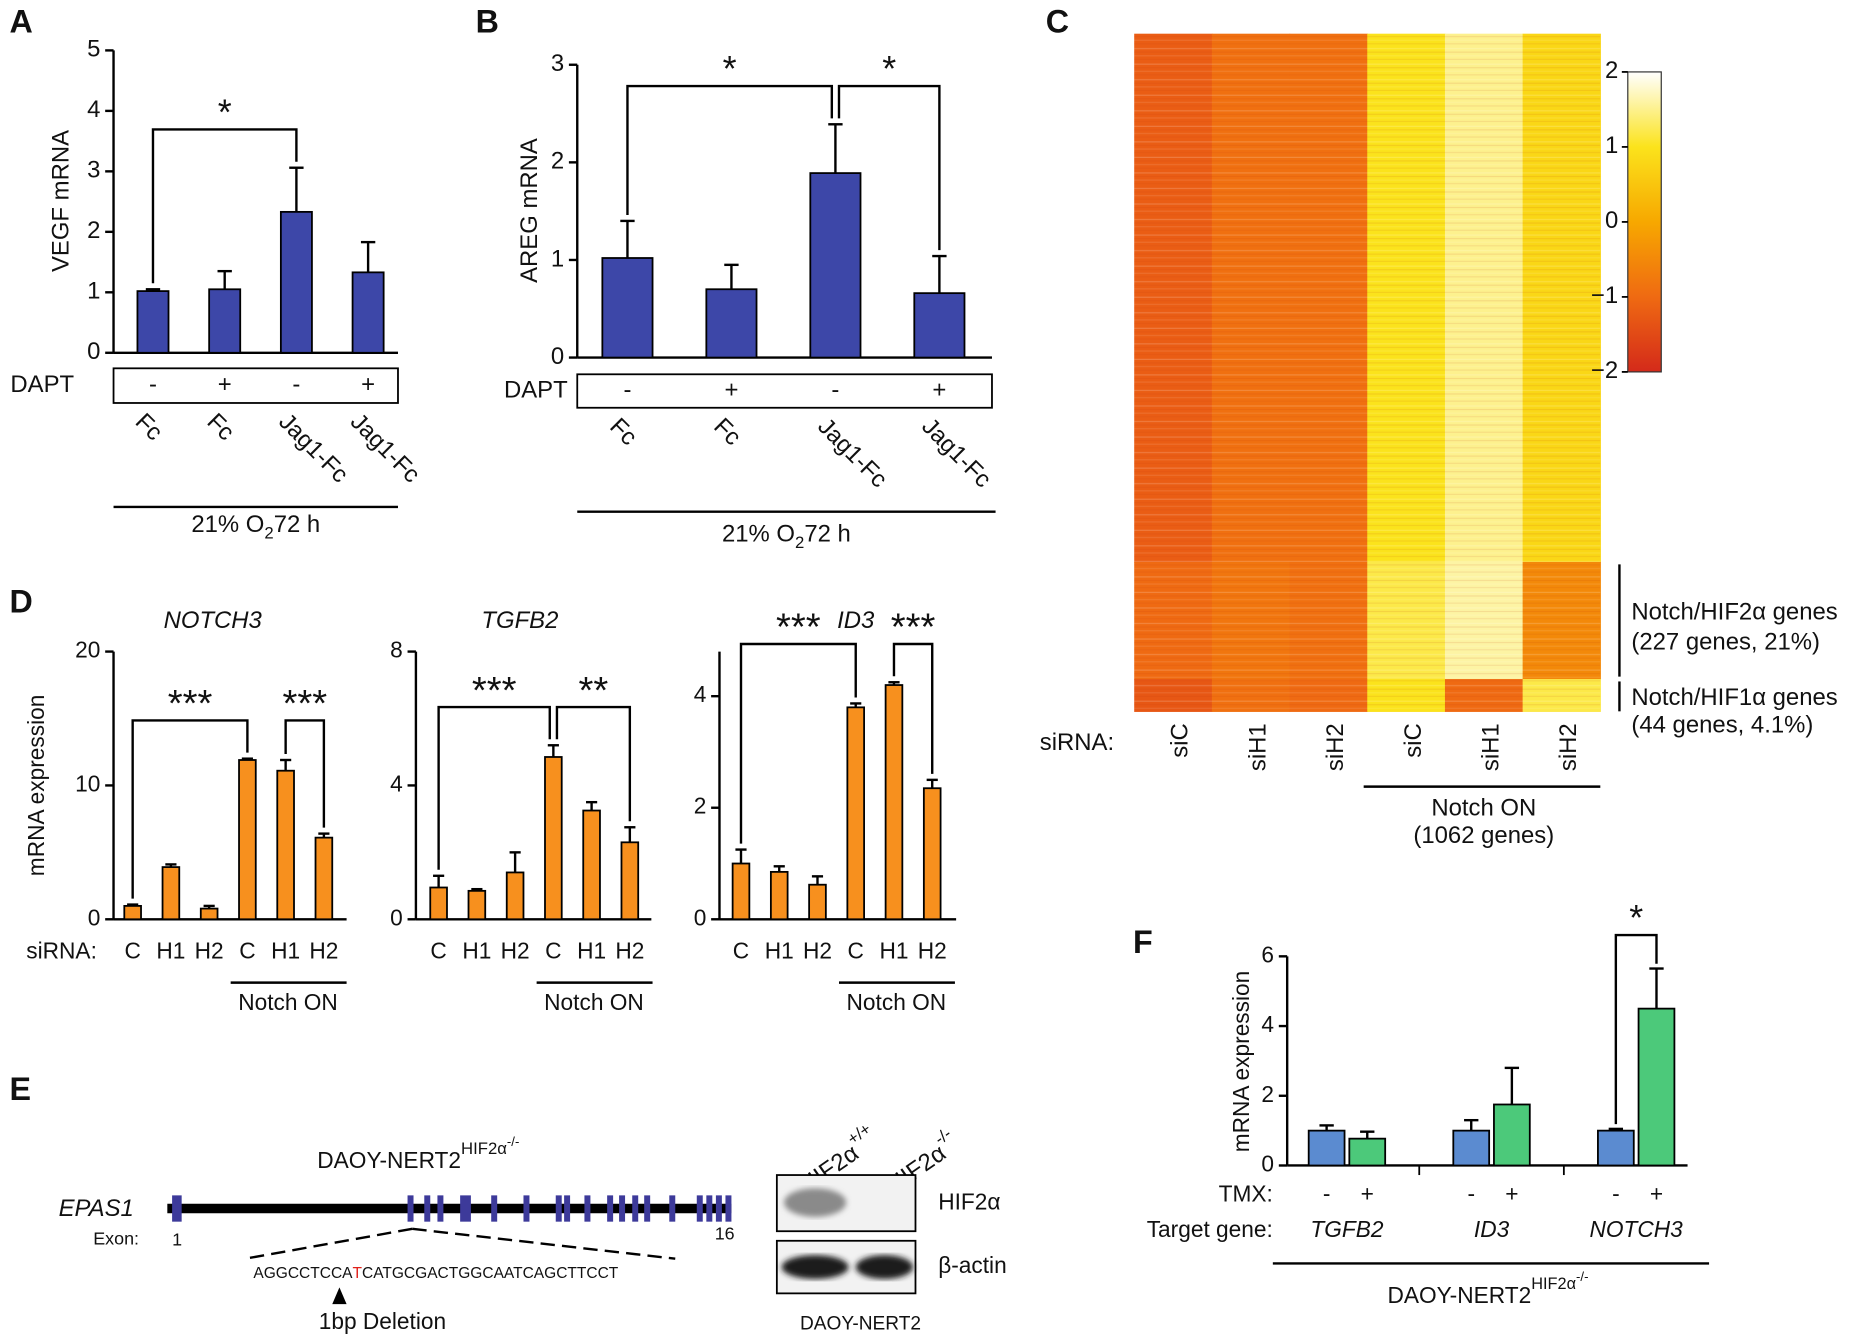  What do you see at coordinates (513, 1141) in the screenshot?
I see `title-sup2: -/-` at bounding box center [513, 1141].